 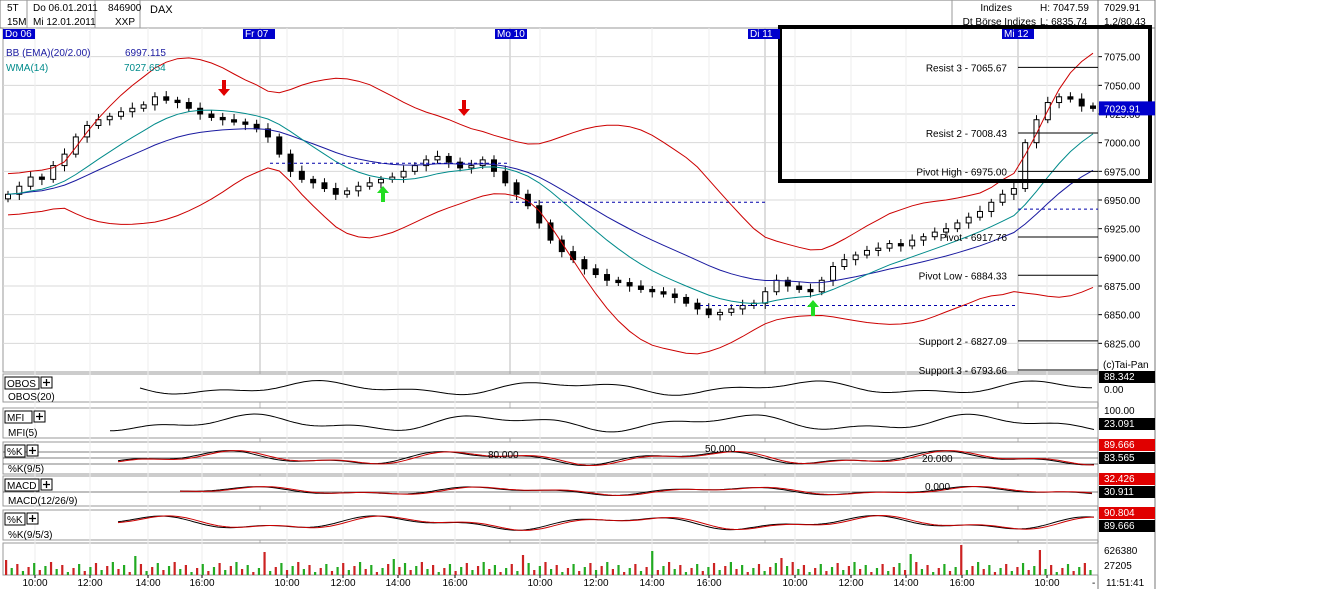 I want to click on indicator-name: %K, so click(x=15, y=452).